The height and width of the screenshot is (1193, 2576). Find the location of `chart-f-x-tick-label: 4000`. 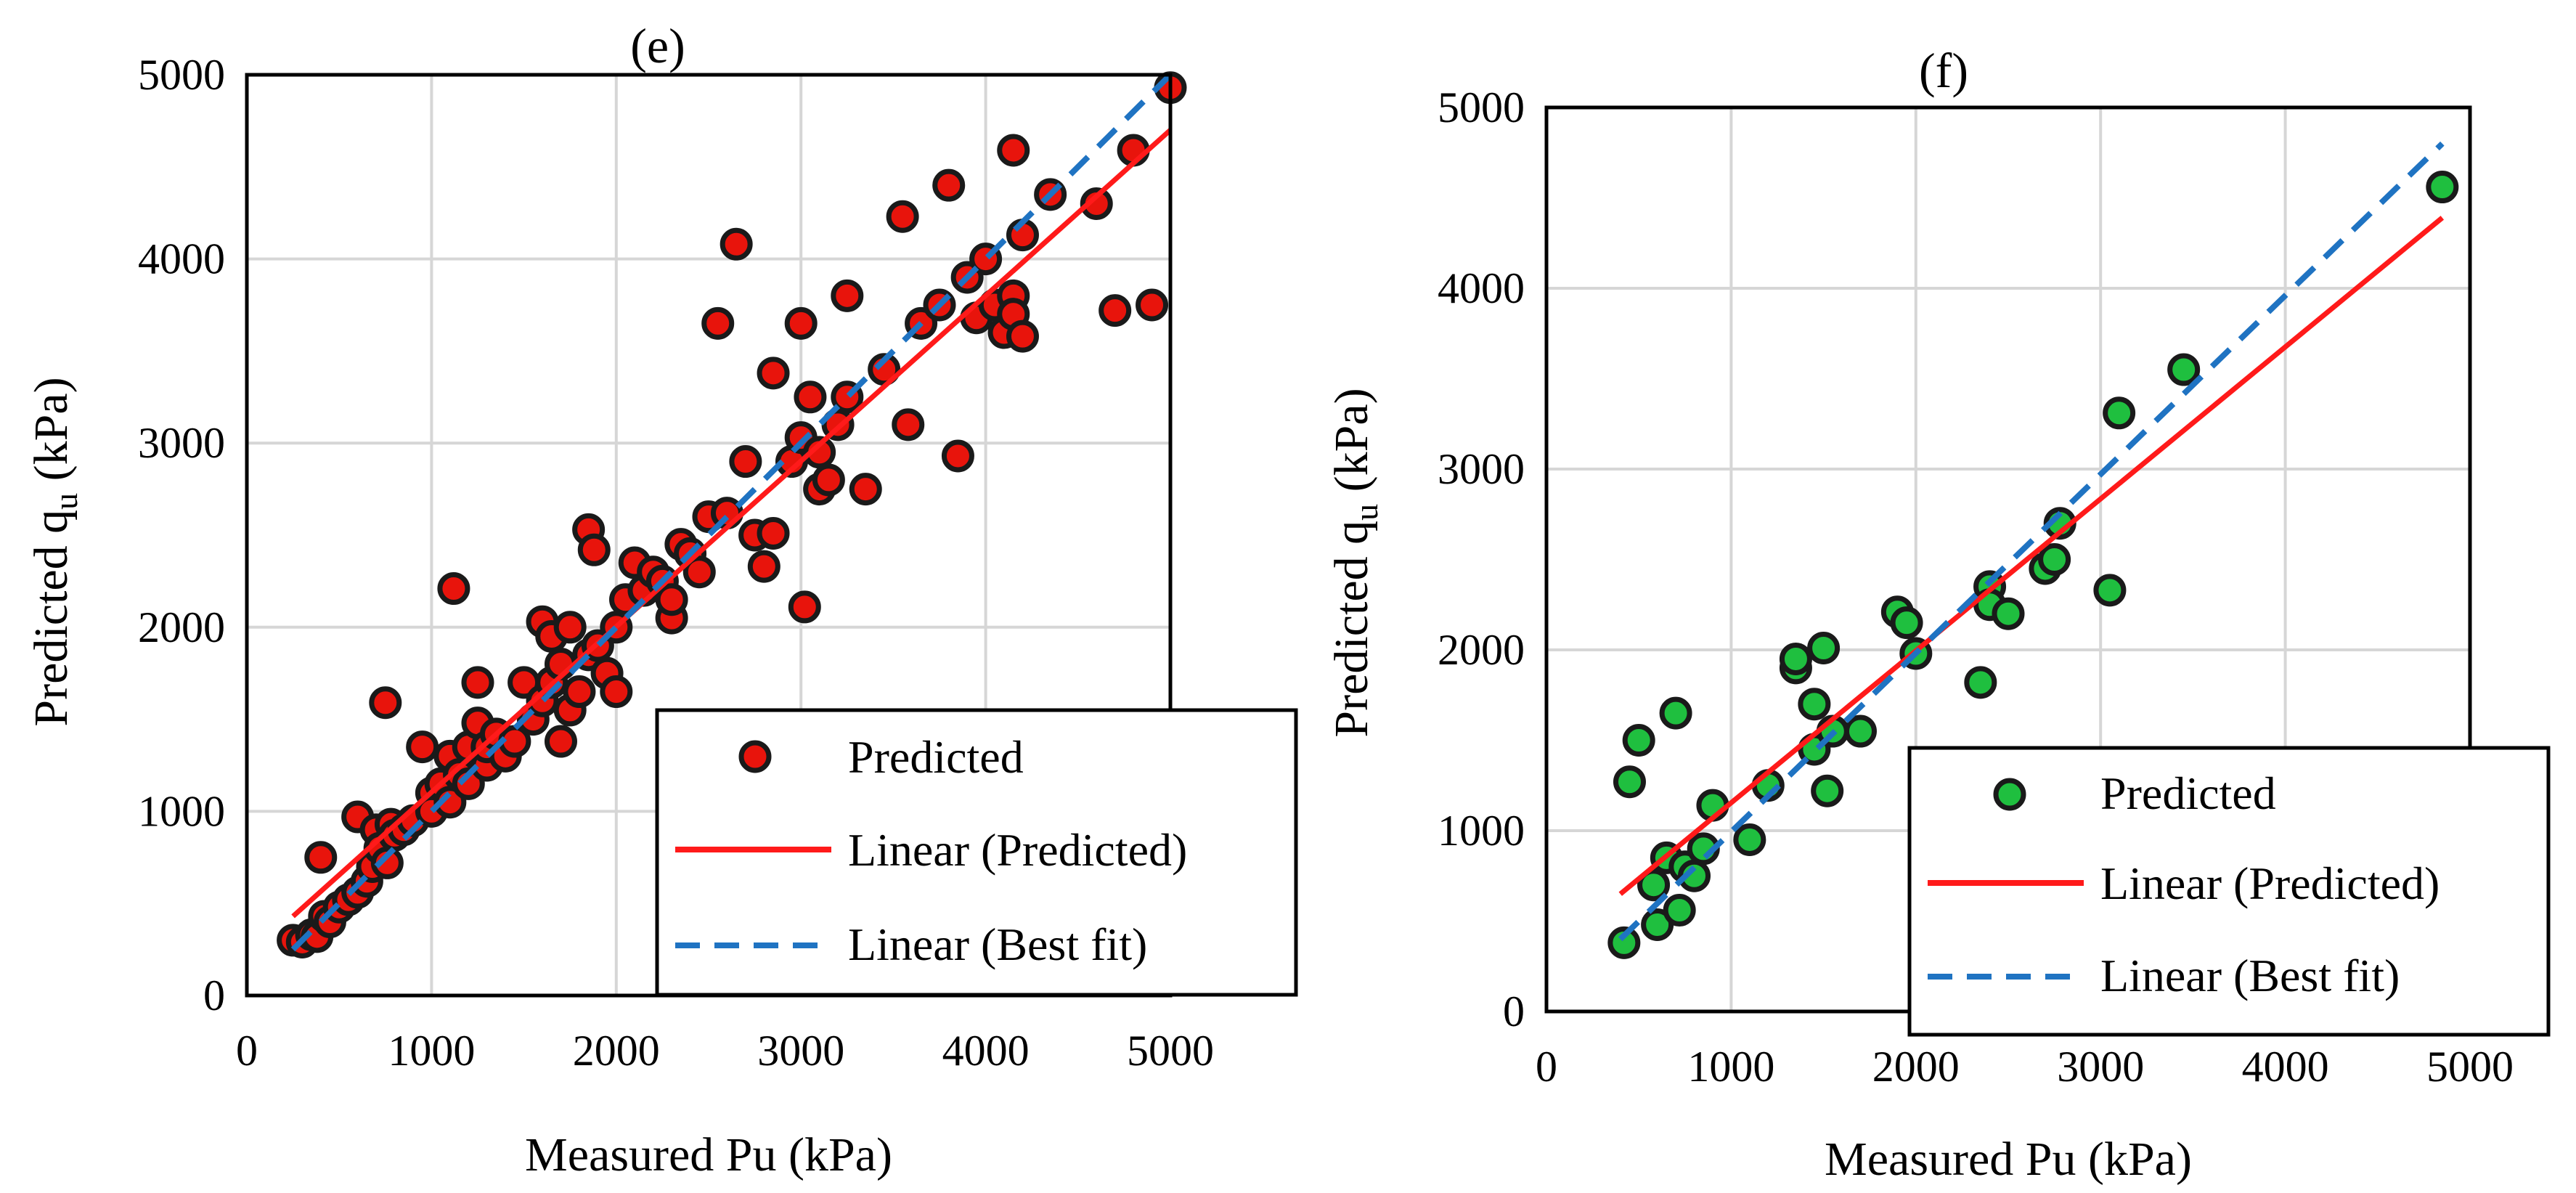

chart-f-x-tick-label: 4000 is located at coordinates (2285, 1067).